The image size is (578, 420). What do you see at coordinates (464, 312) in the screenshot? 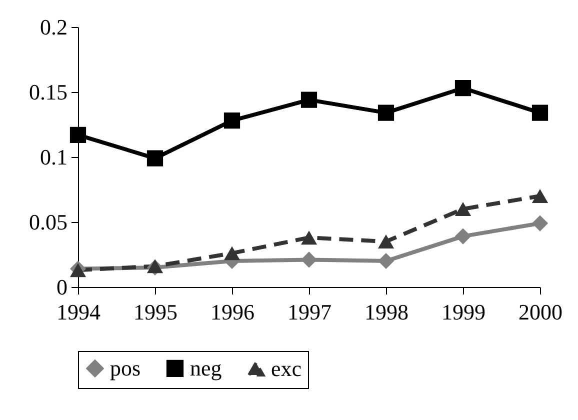
I see `x-tick-label: 1999` at bounding box center [464, 312].